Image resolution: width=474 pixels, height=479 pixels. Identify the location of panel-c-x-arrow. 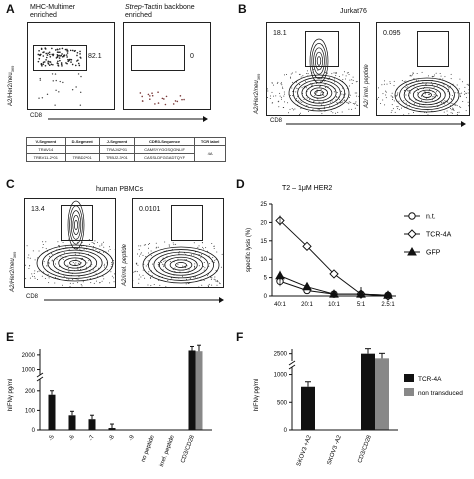
(134, 300).